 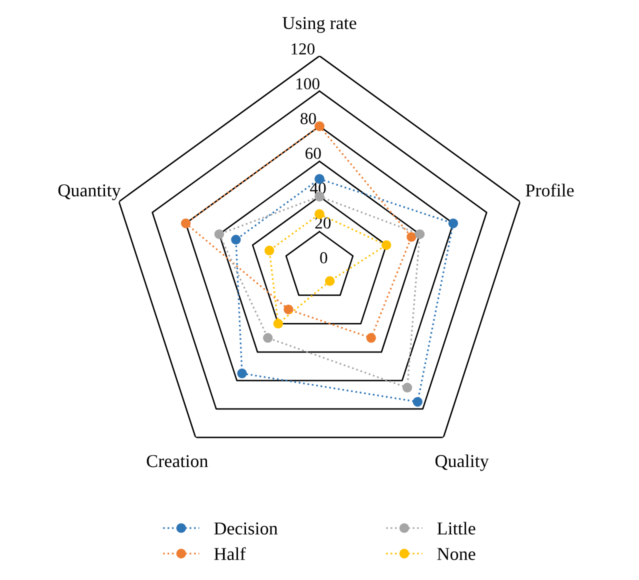 I want to click on legend-label: None, so click(x=456, y=554).